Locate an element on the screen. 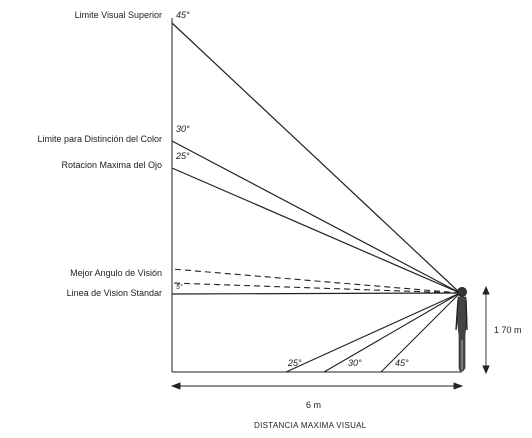 This screenshot has height=438, width=532. human-figure is located at coordinates (461, 329).